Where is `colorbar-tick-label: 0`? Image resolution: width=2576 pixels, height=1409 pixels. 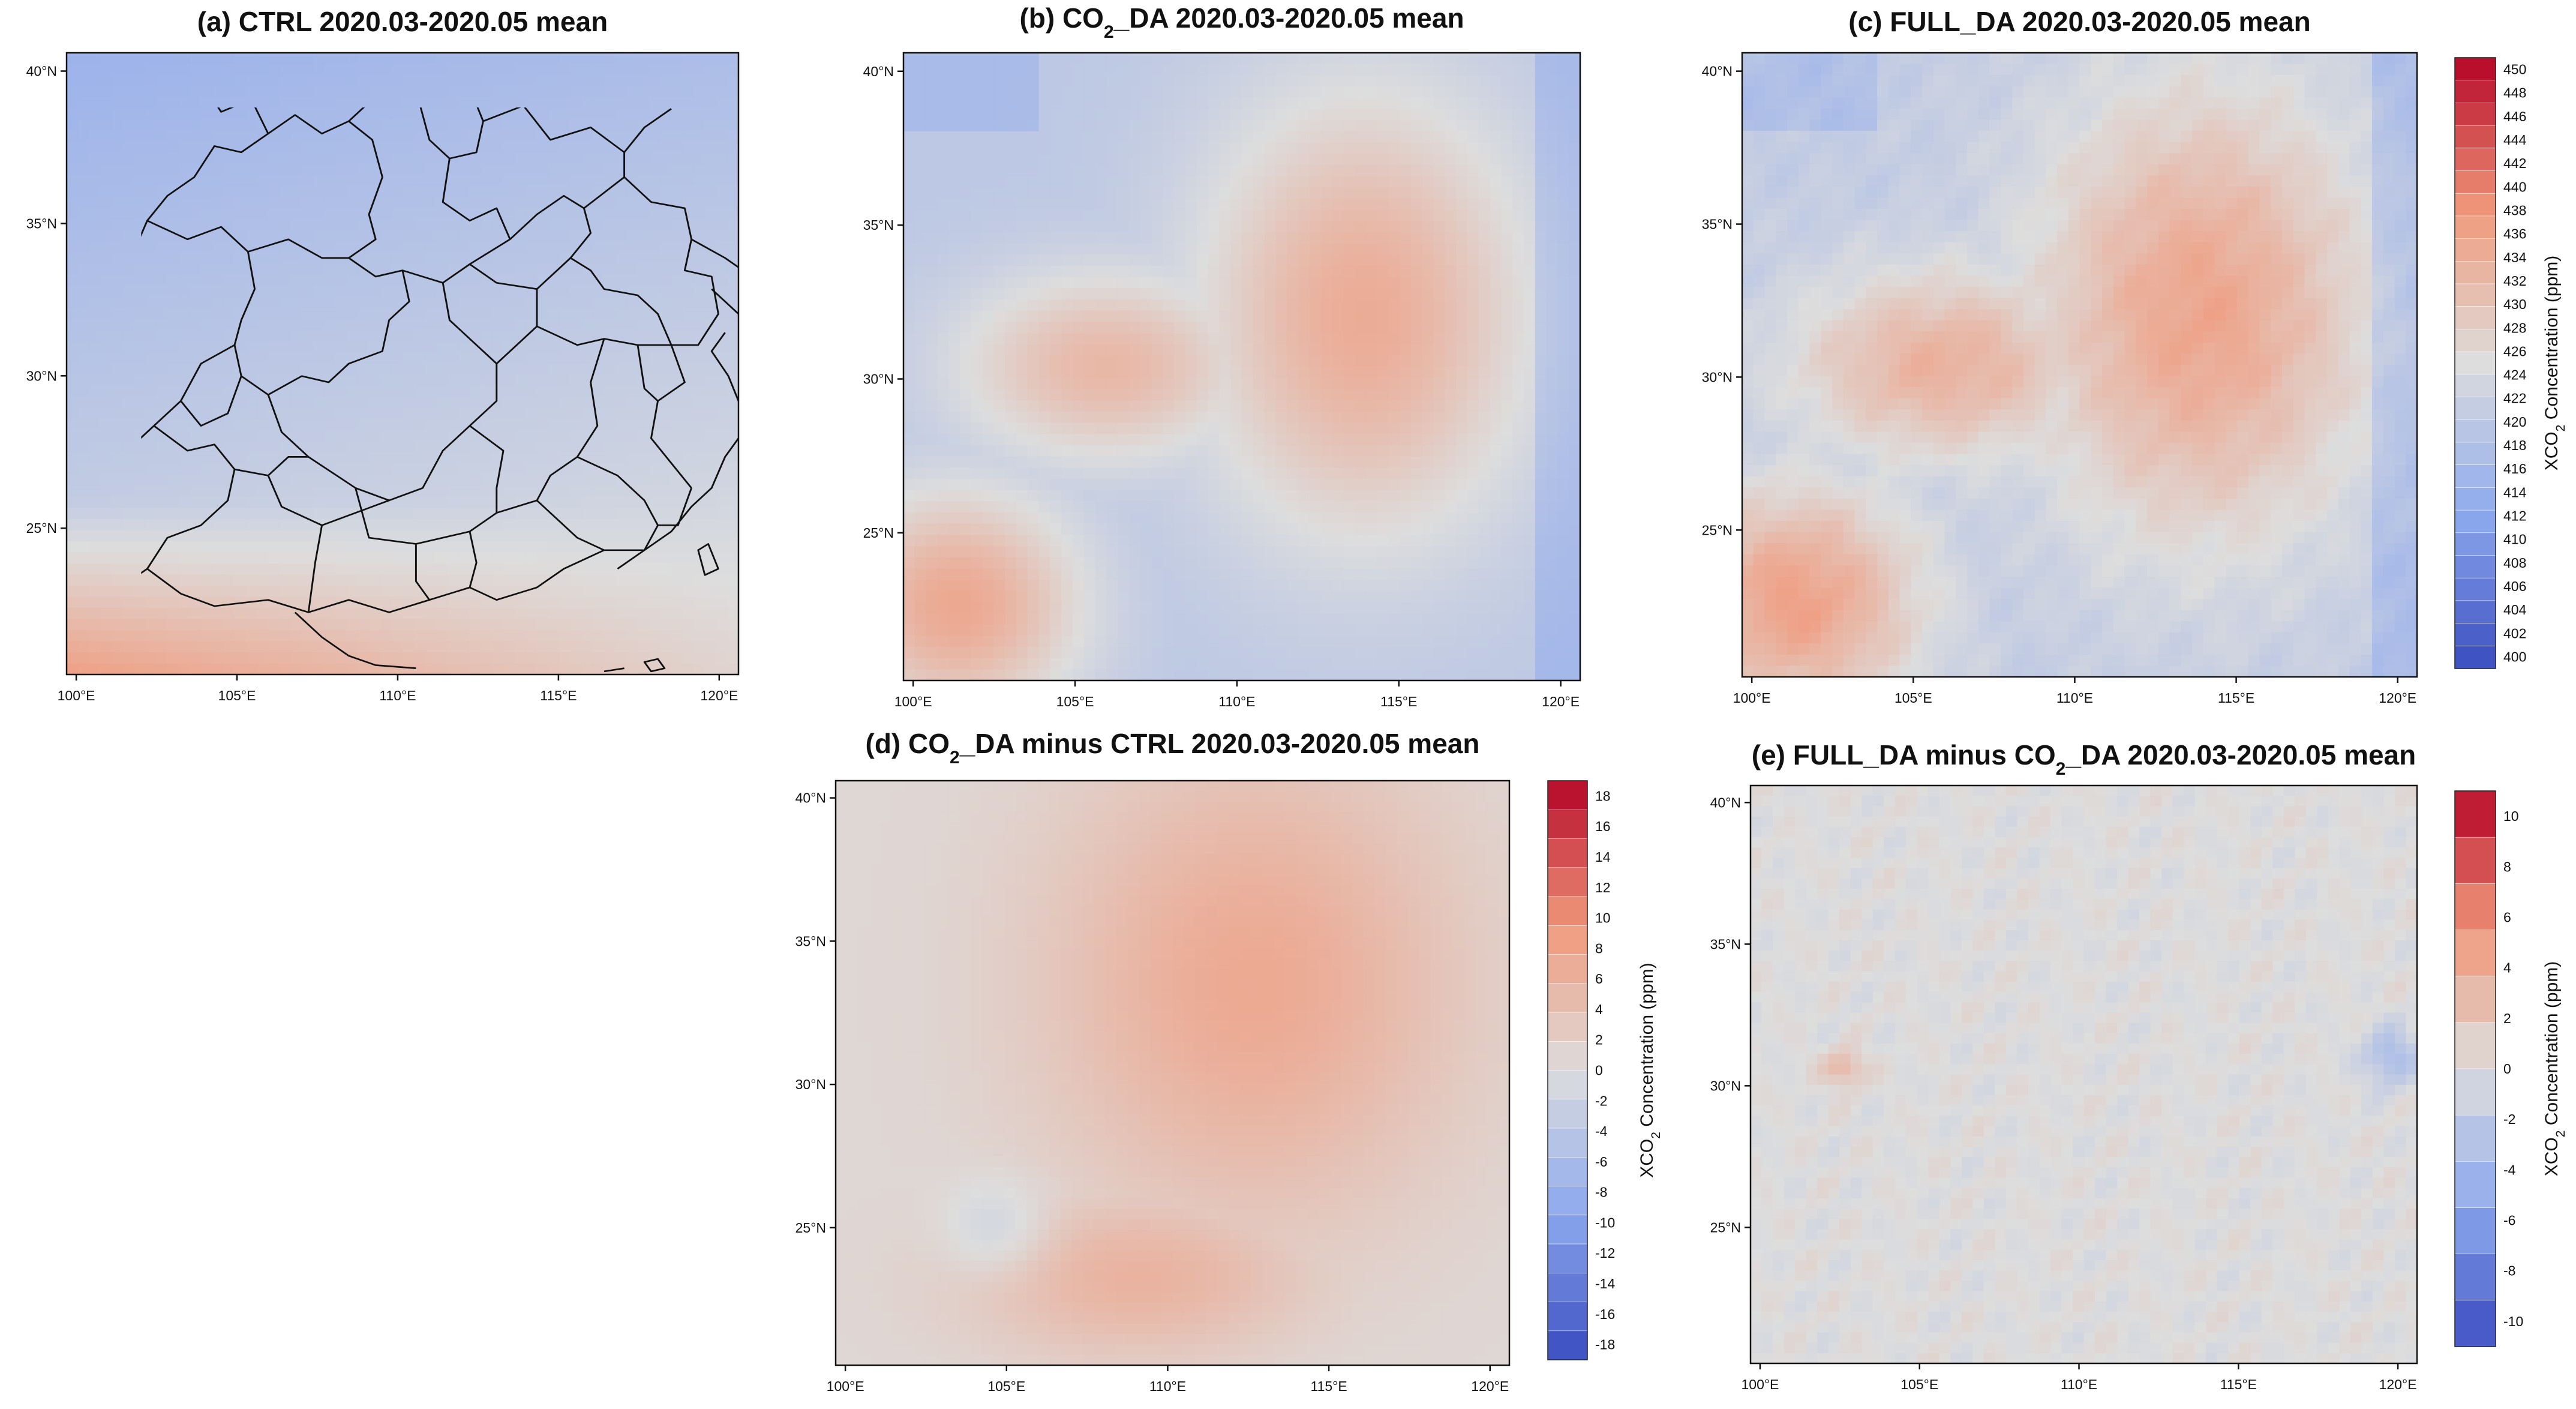
colorbar-tick-label: 0 is located at coordinates (1599, 1070).